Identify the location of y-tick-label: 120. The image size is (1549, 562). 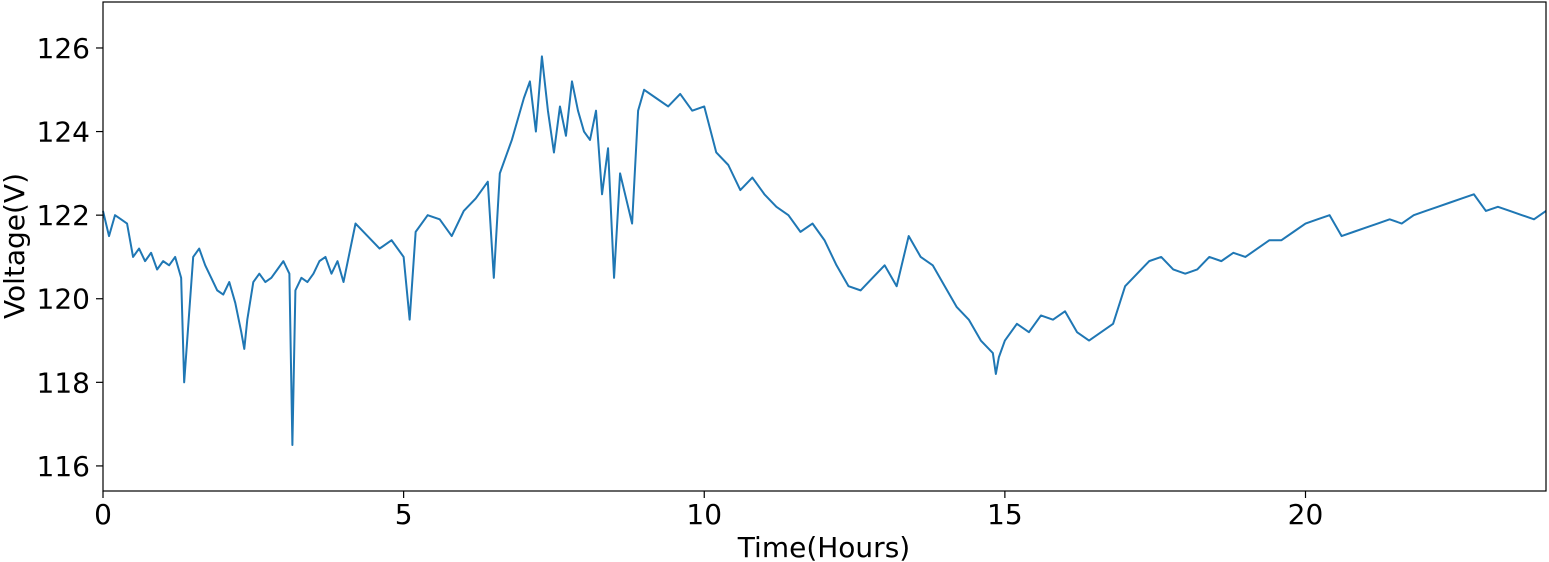
(63, 299).